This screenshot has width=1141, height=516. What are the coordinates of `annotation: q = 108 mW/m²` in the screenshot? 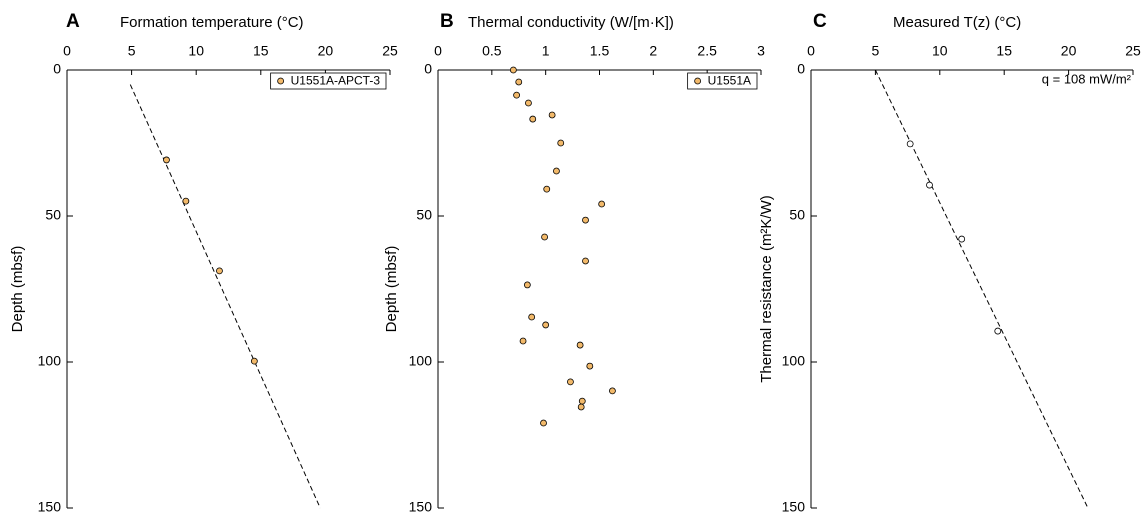 It's located at (1087, 78).